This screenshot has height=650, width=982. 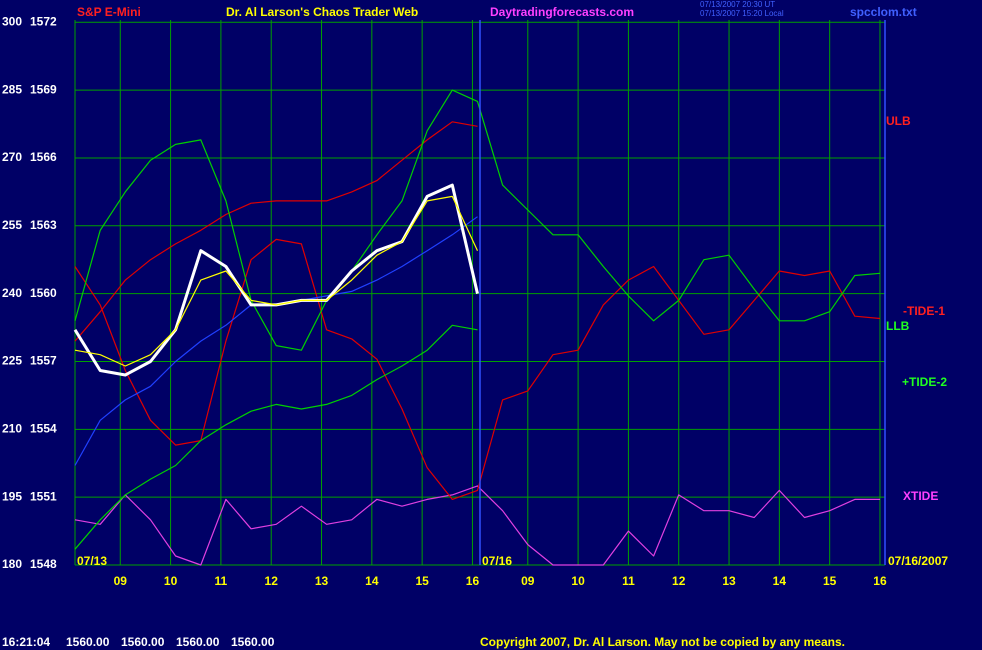 I want to click on status-time: 16:21:04, so click(x=26, y=642).